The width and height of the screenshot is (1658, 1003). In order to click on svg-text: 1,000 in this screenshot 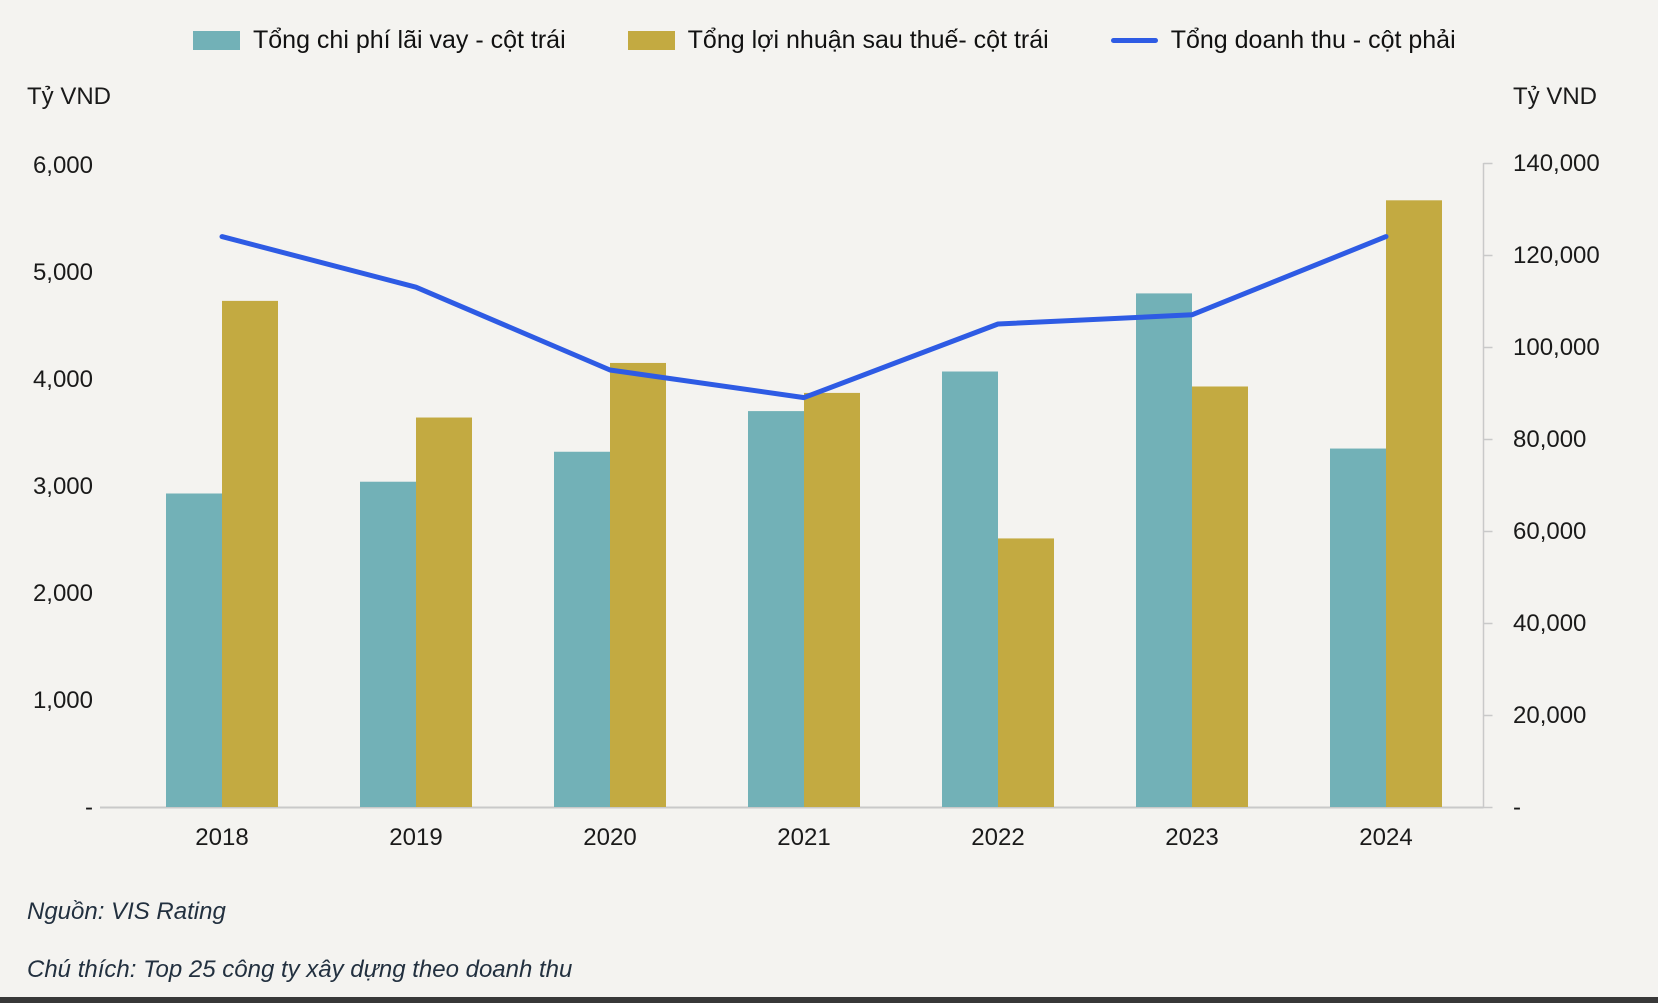, I will do `click(63, 700)`.